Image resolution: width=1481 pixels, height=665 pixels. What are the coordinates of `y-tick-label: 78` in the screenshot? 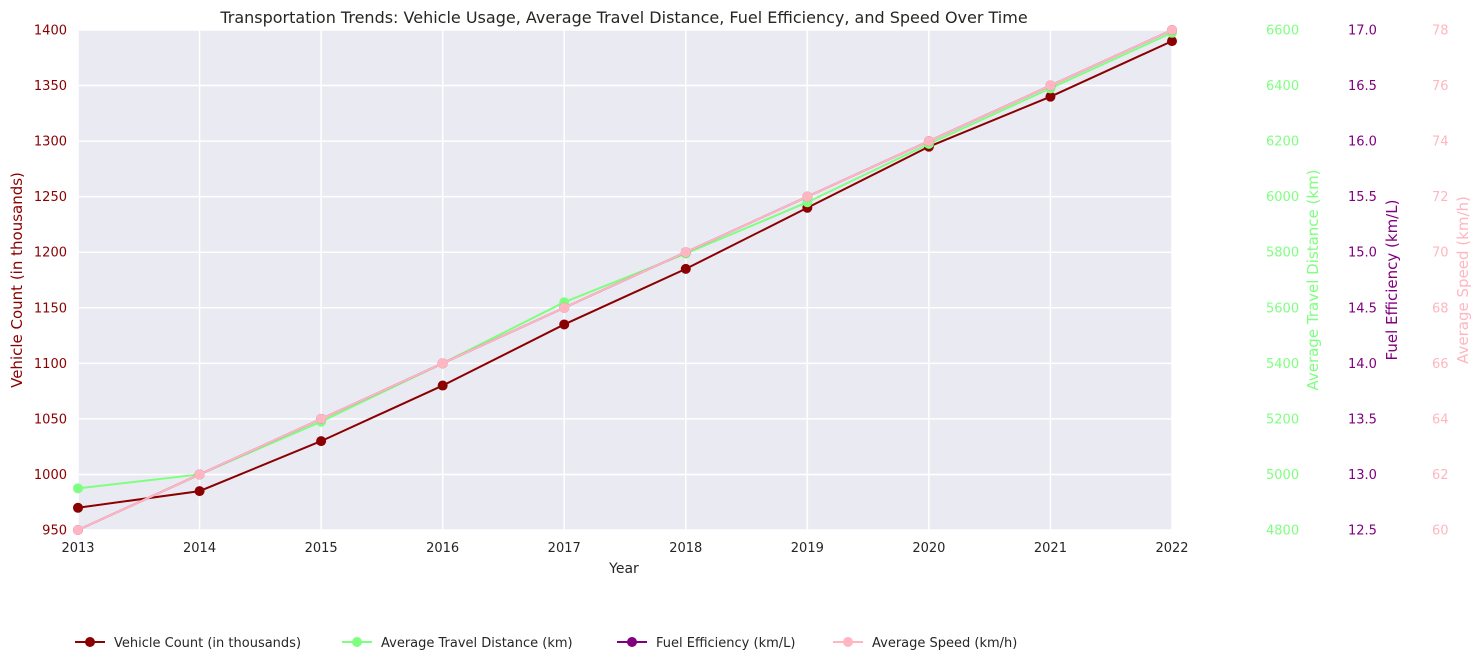 It's located at (1440, 31).